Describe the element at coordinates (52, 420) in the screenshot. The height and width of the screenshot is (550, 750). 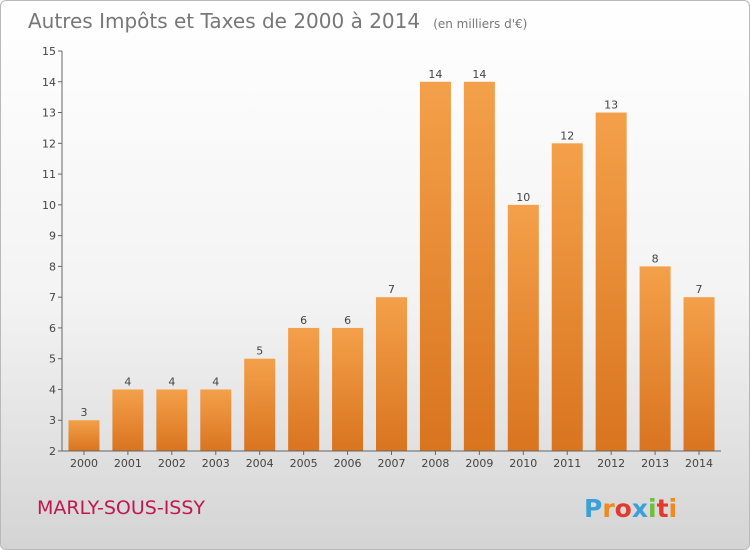
I see `y-tick-label: 3` at that location.